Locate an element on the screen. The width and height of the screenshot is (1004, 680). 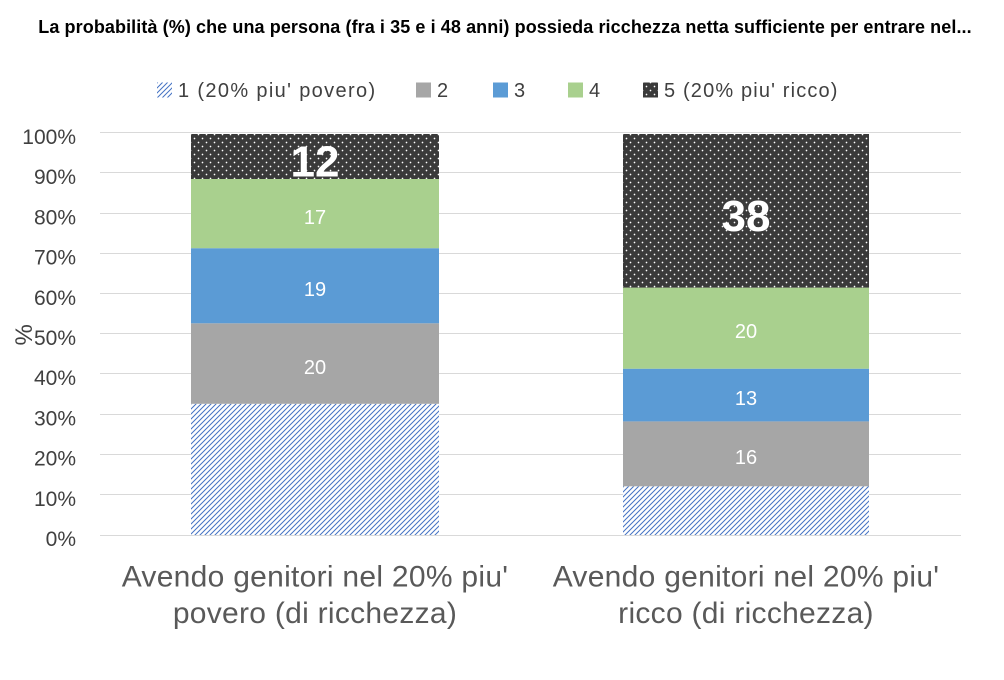
svg-text: povero (di ricchezza) is located at coordinates (315, 613).